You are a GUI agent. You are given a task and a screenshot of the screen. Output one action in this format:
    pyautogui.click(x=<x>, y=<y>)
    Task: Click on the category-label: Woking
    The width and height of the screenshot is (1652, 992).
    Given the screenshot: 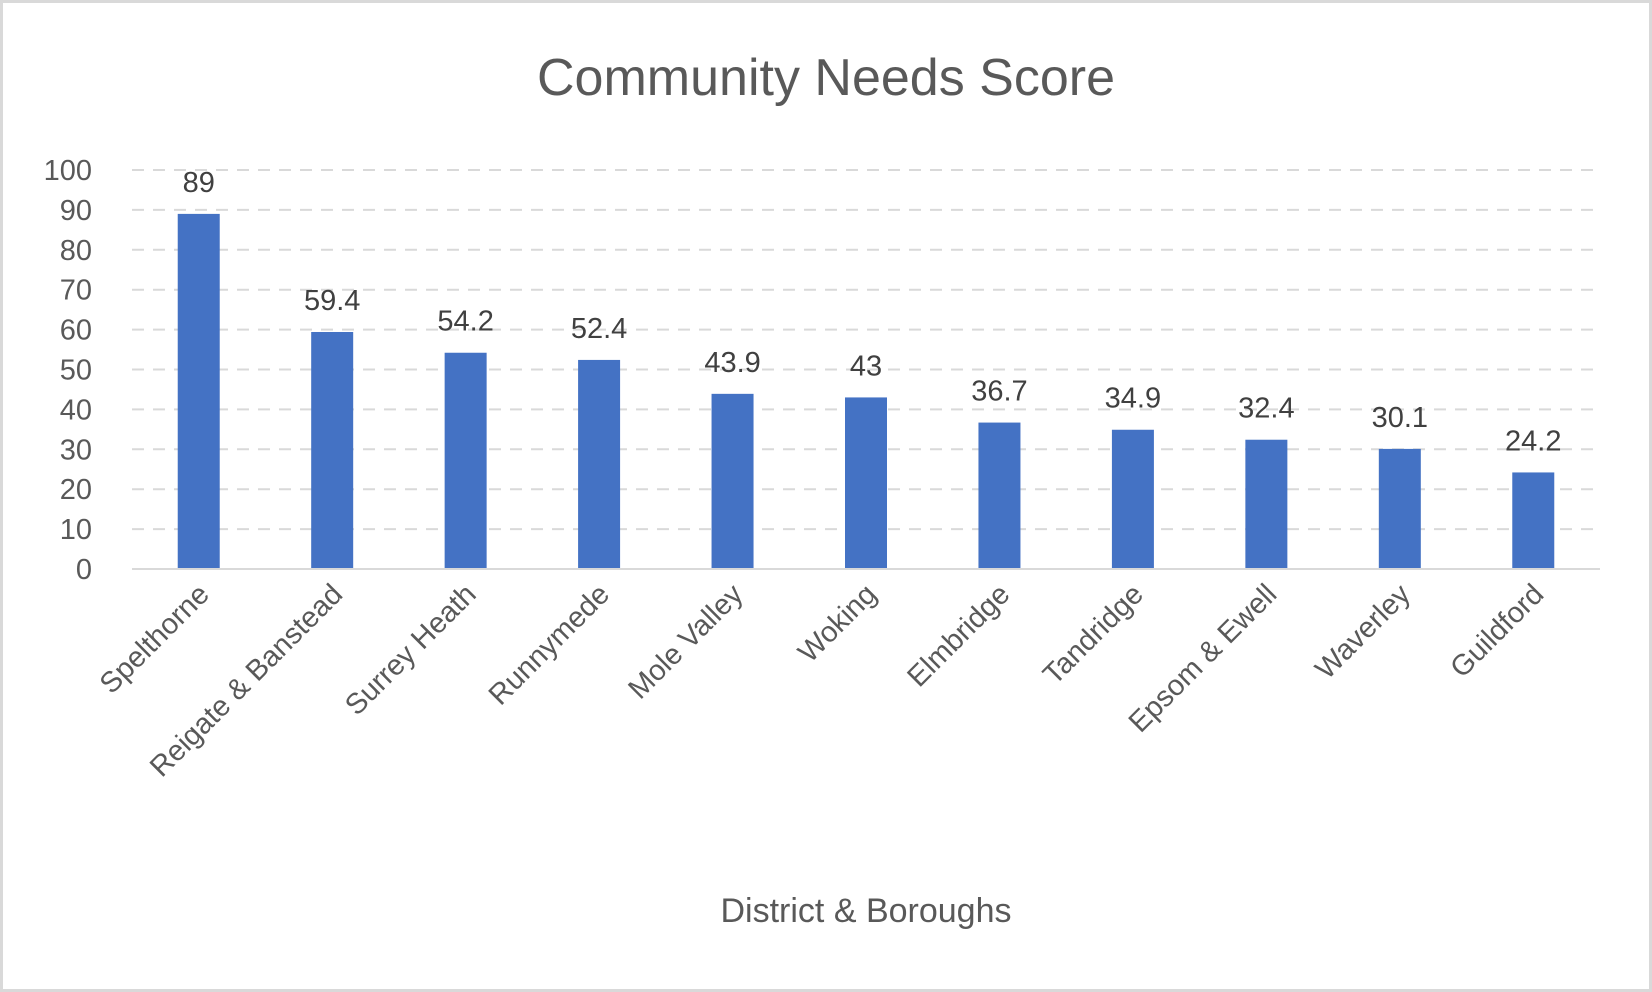 What is the action you would take?
    pyautogui.click(x=837, y=623)
    